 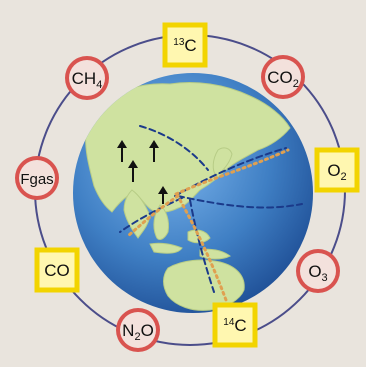 I want to click on node-o2-label: O2, so click(x=336, y=172).